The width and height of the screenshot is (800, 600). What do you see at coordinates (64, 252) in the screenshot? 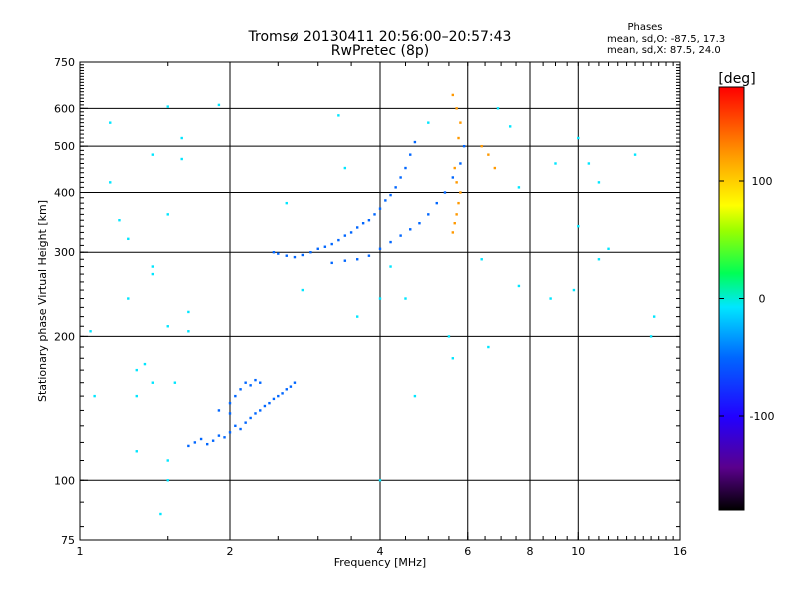
I see `y-tick-label: 300` at bounding box center [64, 252].